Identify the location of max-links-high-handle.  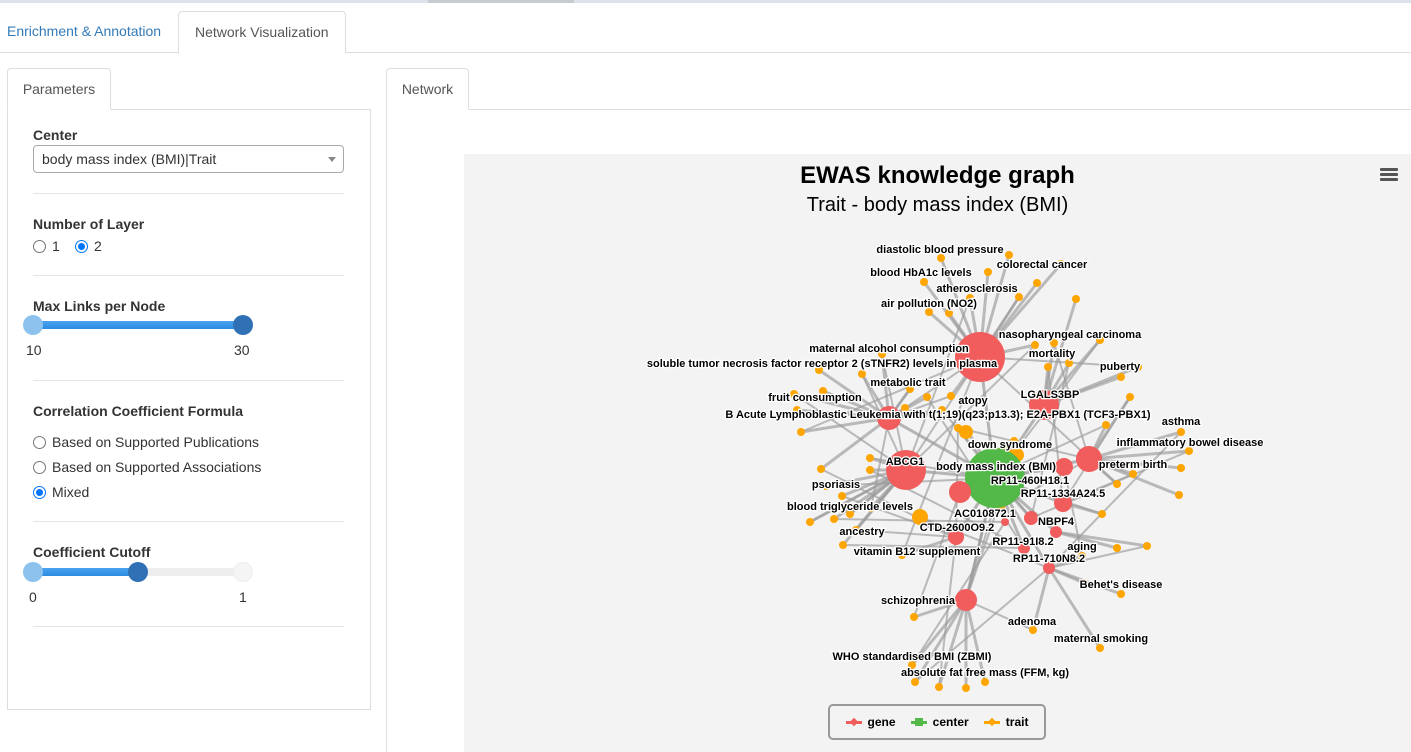
(243, 325).